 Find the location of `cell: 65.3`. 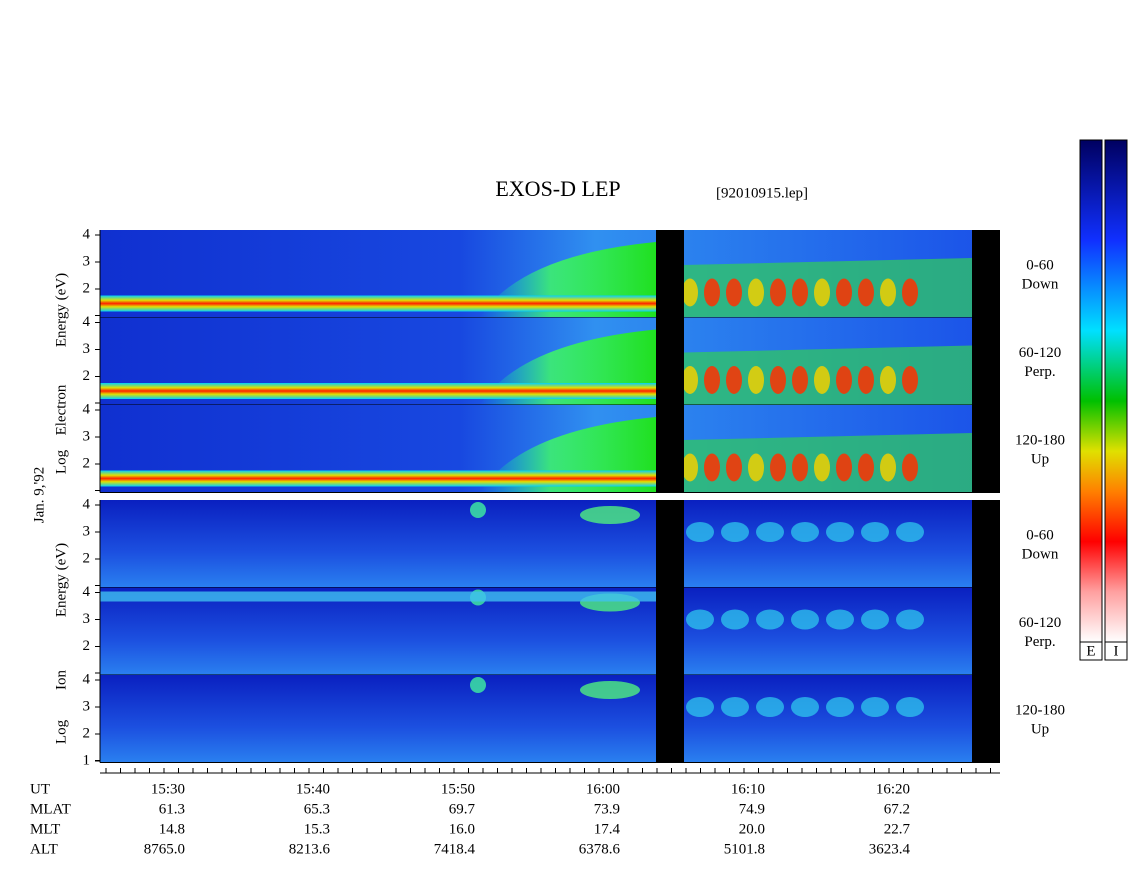

cell: 65.3 is located at coordinates (317, 809).